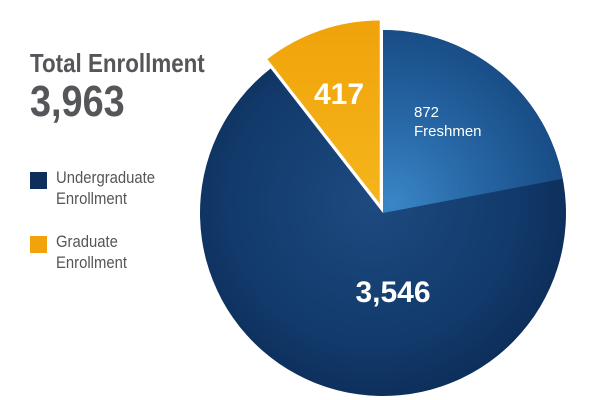  Describe the element at coordinates (339, 94) in the screenshot. I see `slice-label-graduate: 417` at that location.